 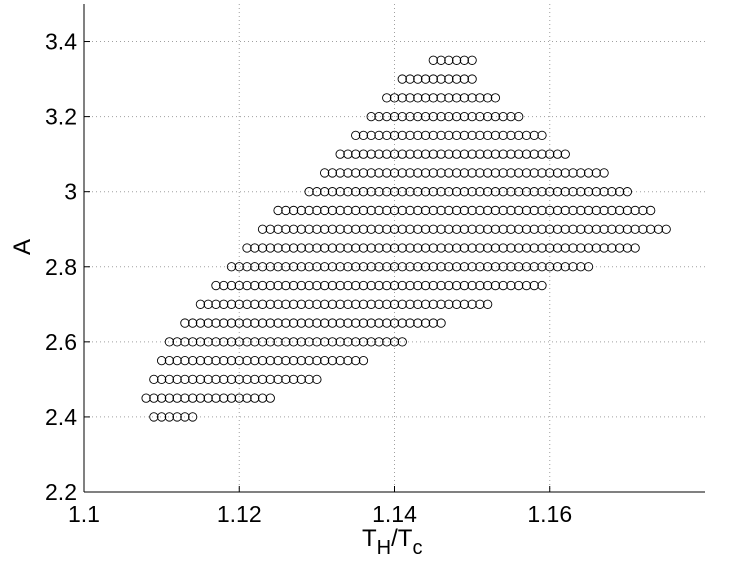 I want to click on y-tick-label: 3.4, so click(x=61, y=42).